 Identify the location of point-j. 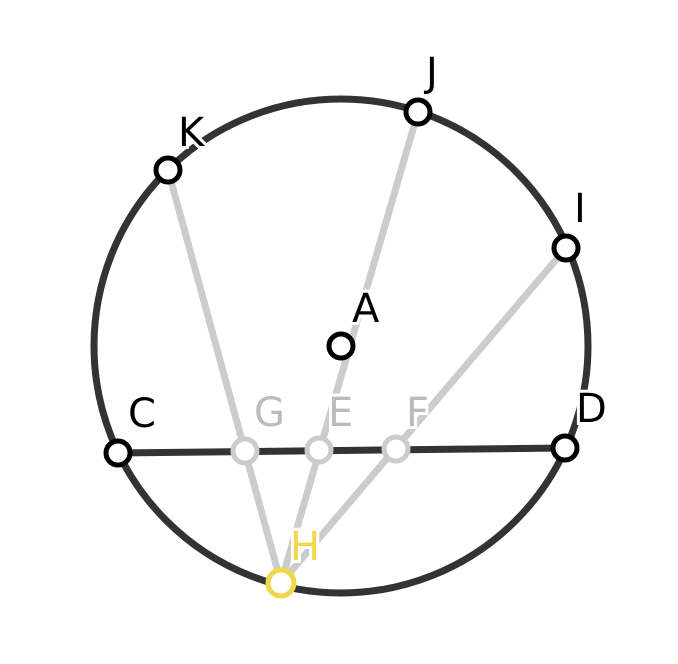
(418, 112).